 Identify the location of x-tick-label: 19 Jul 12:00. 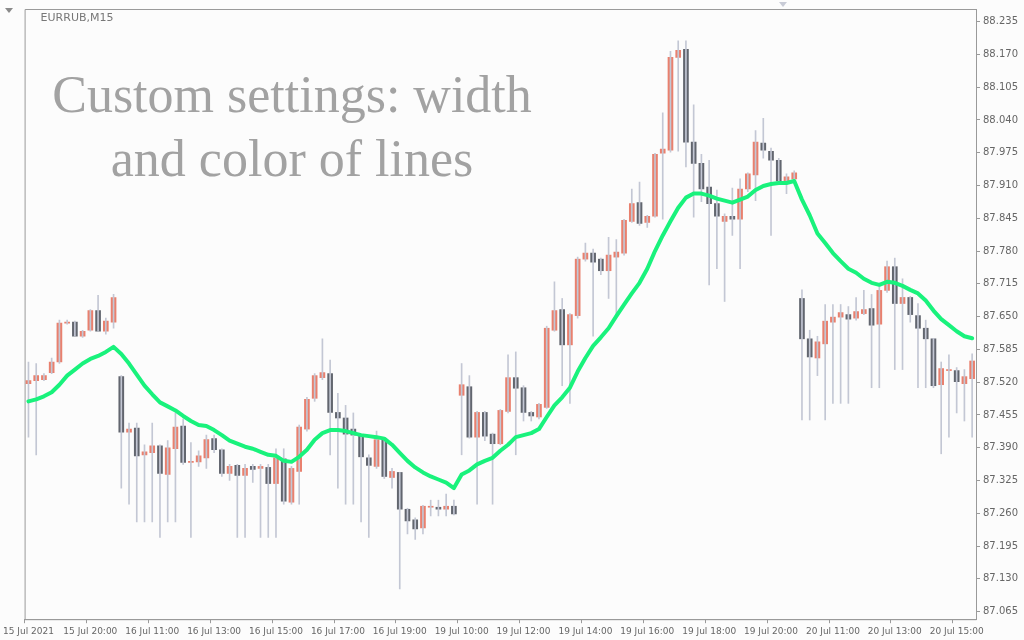
(523, 630).